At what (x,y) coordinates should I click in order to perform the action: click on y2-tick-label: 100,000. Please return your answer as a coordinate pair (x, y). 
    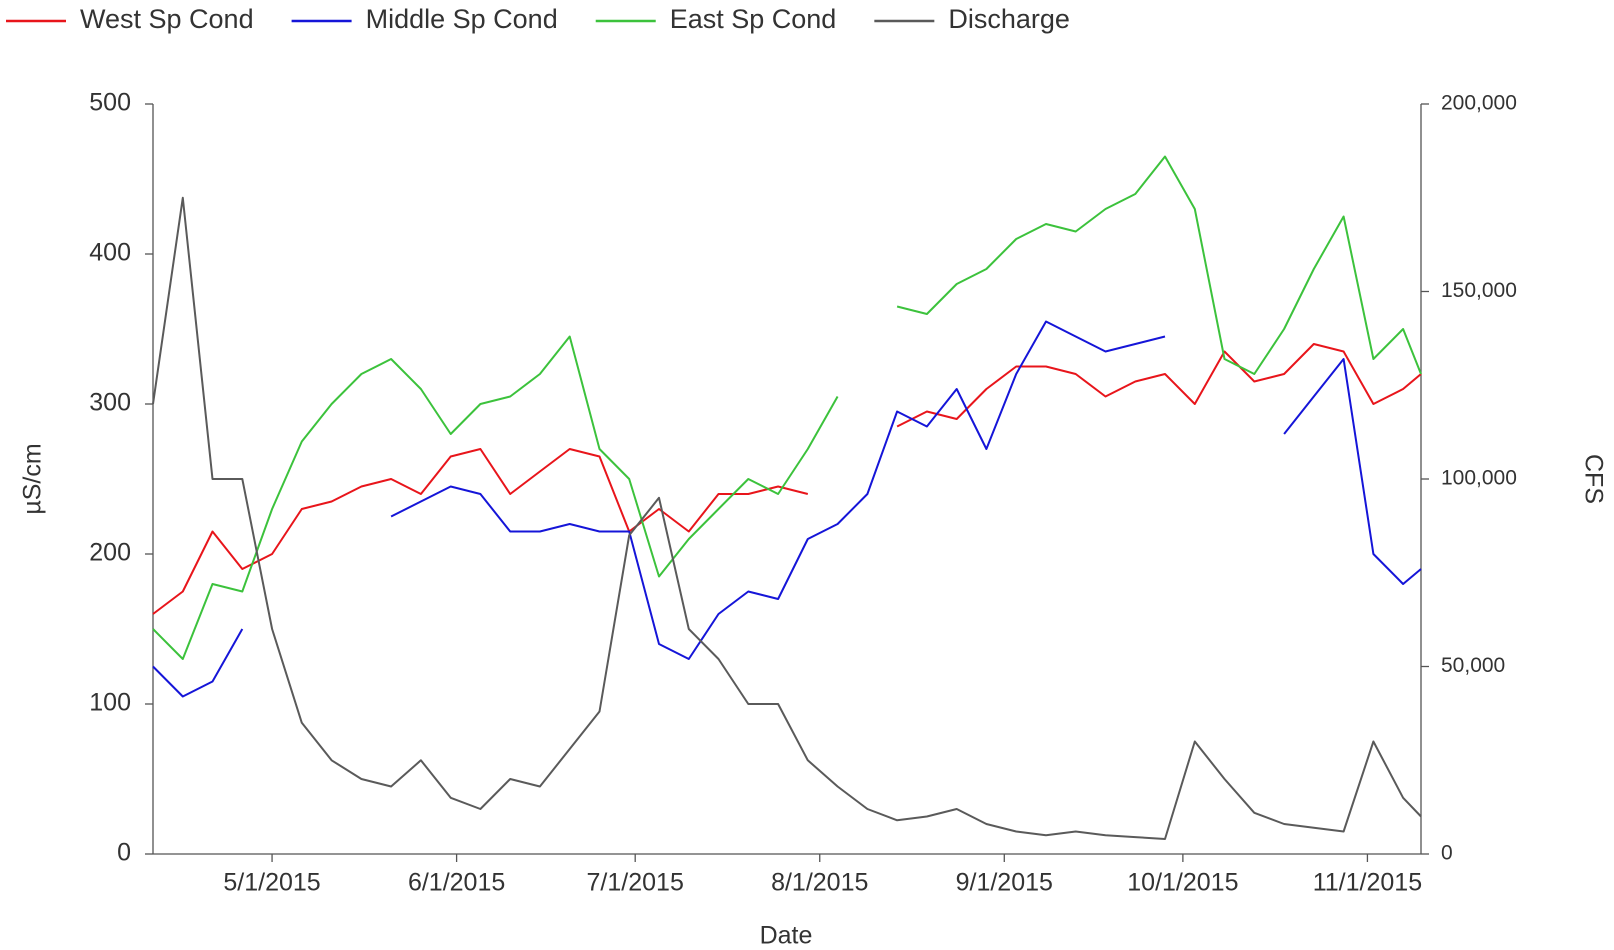
    Looking at the image, I should click on (1479, 478).